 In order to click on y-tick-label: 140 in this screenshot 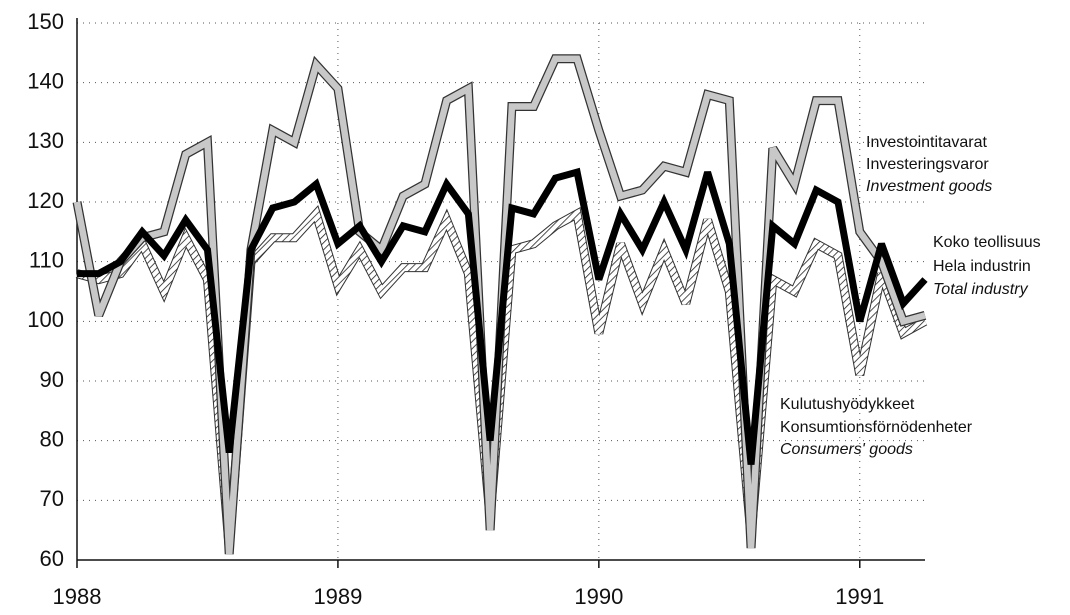, I will do `click(45, 80)`.